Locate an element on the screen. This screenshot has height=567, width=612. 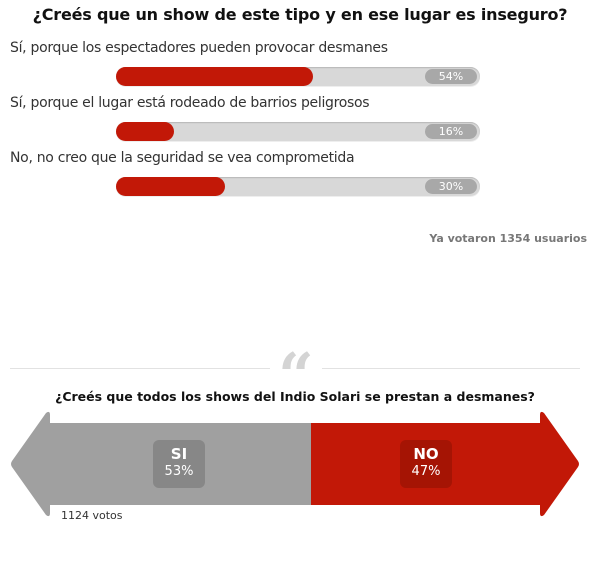
yes-percent: 53% is located at coordinates (179, 471).